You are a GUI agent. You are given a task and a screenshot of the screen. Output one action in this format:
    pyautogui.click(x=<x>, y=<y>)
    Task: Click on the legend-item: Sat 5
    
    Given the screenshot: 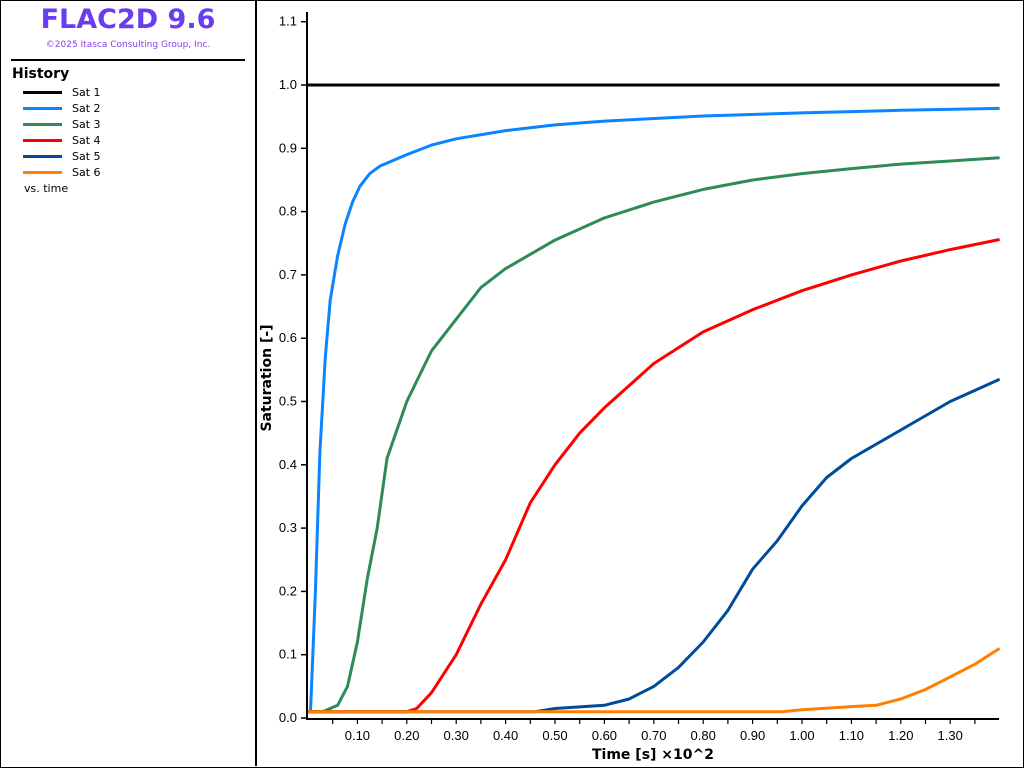 What is the action you would take?
    pyautogui.click(x=62, y=156)
    